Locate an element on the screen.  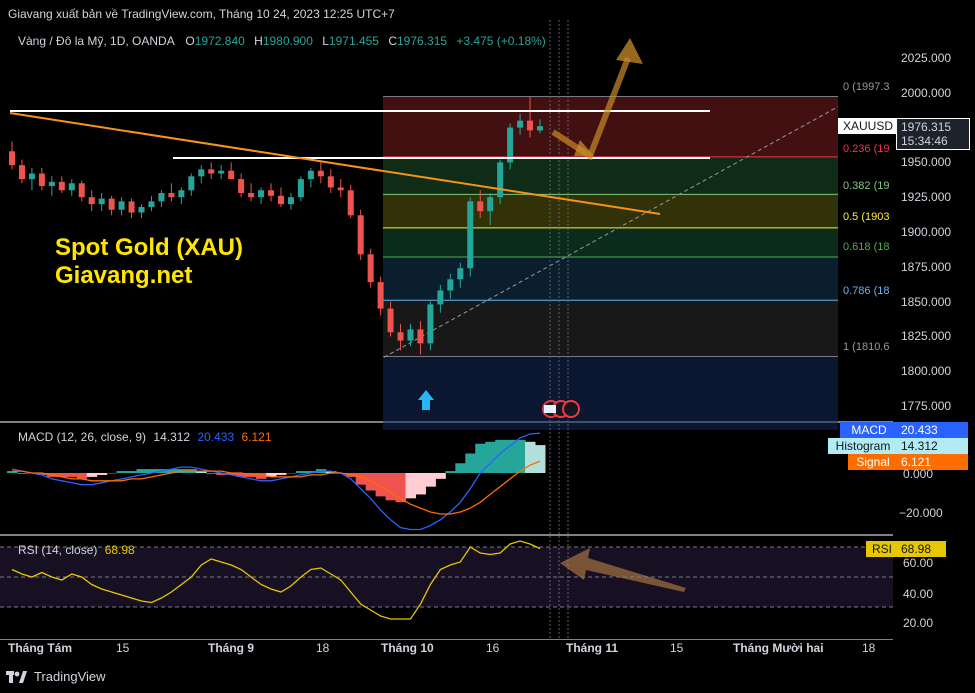
signal-tag-value: 6.121 is located at coordinates (932, 462).